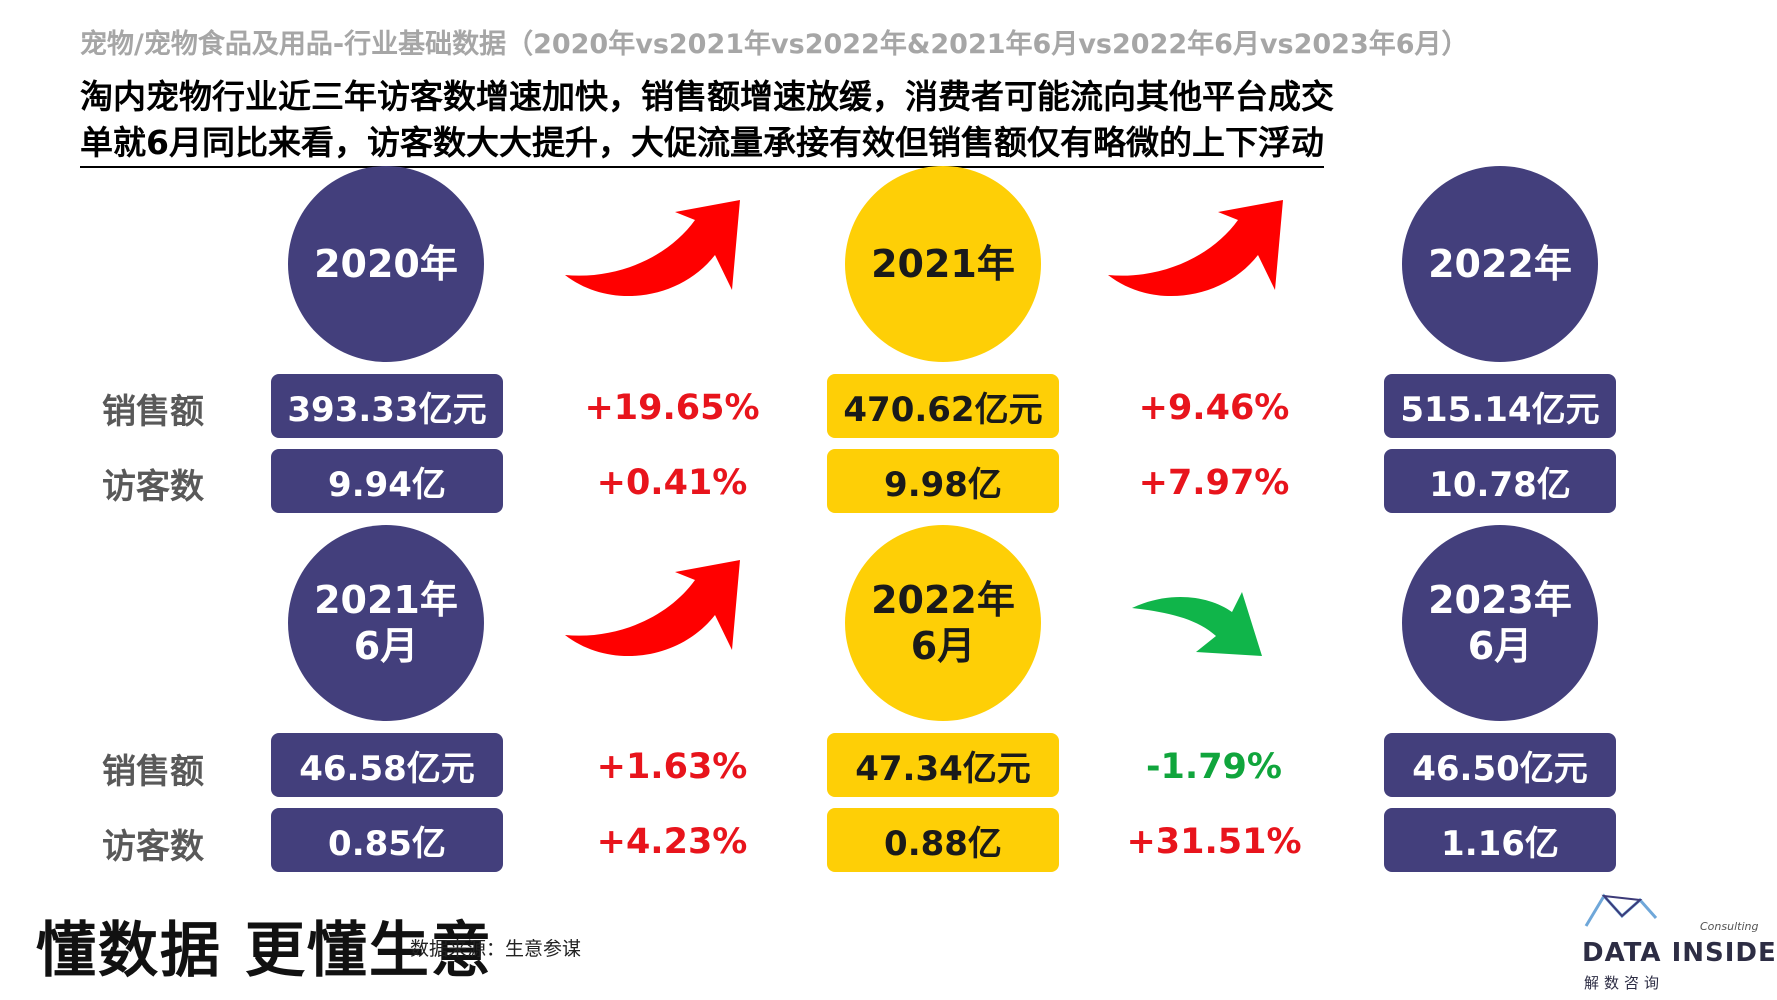 This screenshot has width=1777, height=1000. What do you see at coordinates (943, 481) in the screenshot?
I see `visitors-value-box: 9.98亿` at bounding box center [943, 481].